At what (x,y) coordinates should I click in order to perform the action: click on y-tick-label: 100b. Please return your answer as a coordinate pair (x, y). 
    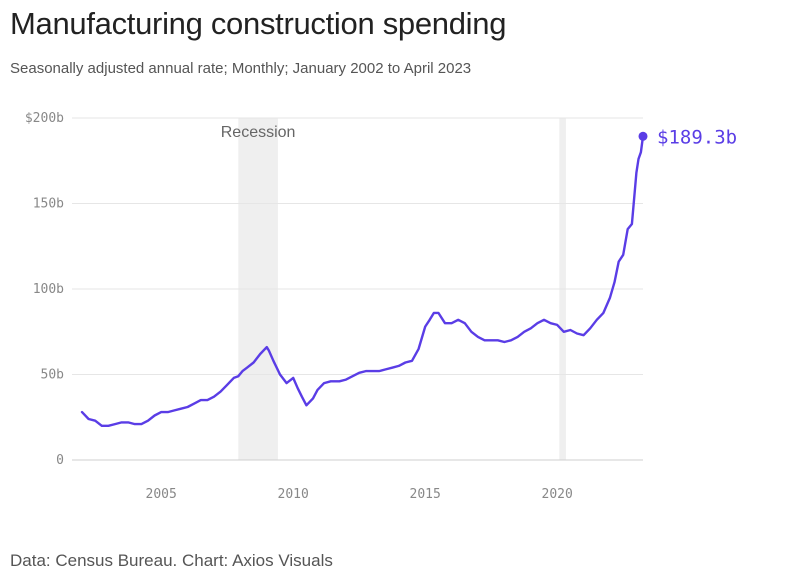
    Looking at the image, I should click on (48, 289).